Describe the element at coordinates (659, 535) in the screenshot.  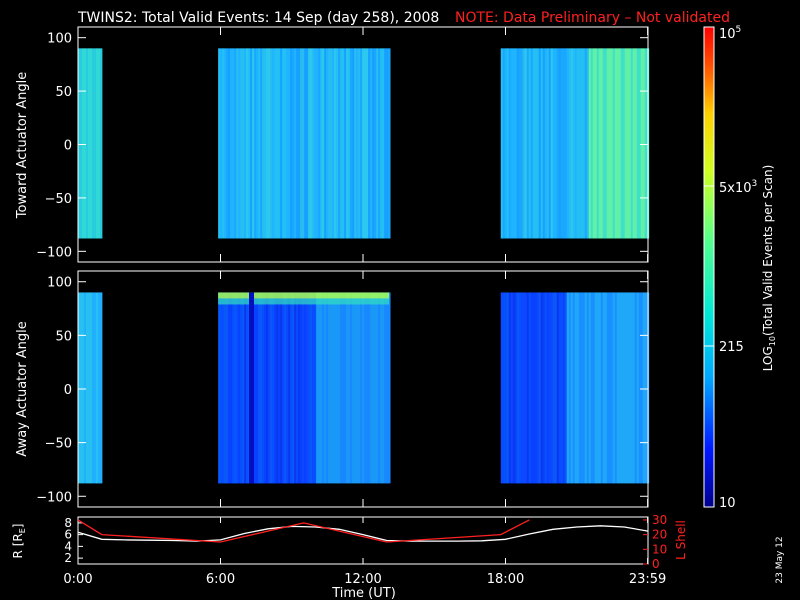
I see `l-shell-tick-label: 20` at that location.